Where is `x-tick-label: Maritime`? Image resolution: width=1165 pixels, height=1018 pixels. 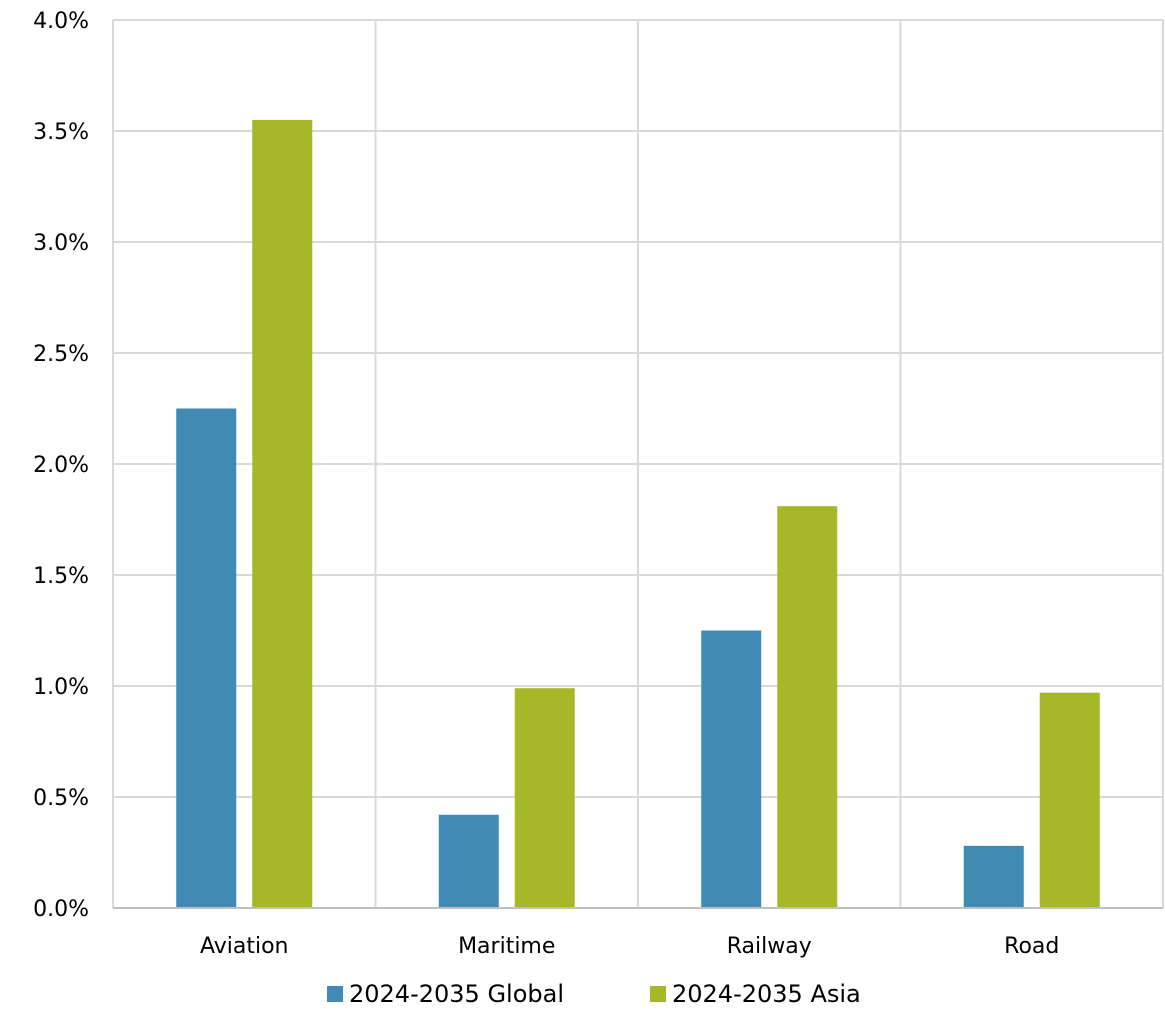
x-tick-label: Maritime is located at coordinates (506, 946).